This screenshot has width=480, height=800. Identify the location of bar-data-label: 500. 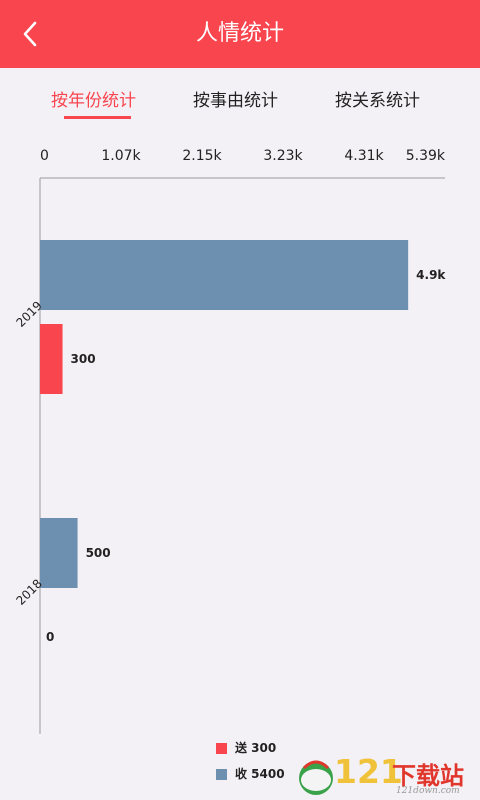
(98, 553).